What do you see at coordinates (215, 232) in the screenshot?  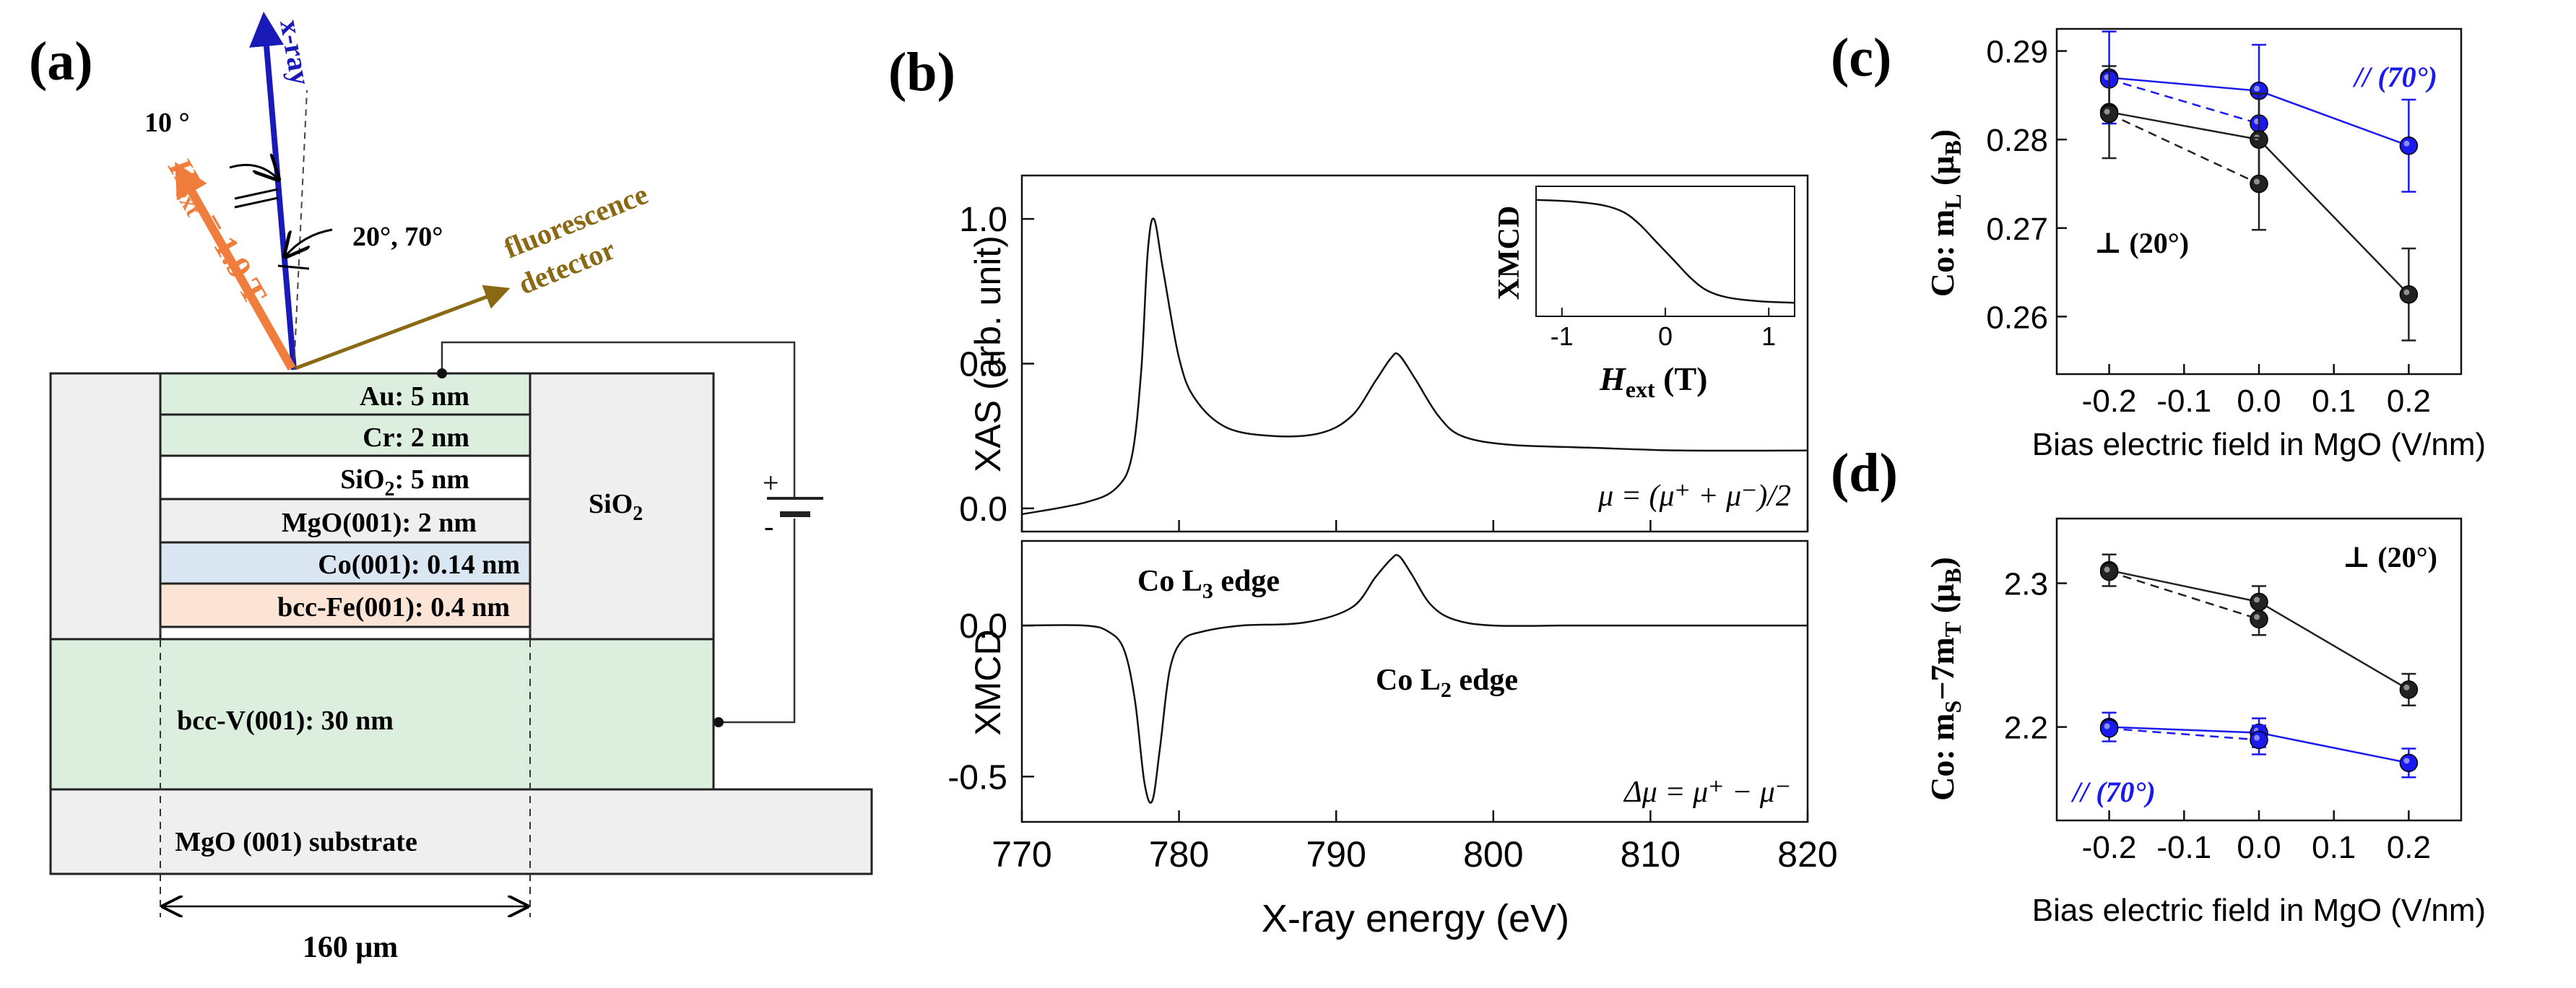 I see `hext-label: Hext = 1.9 T` at bounding box center [215, 232].